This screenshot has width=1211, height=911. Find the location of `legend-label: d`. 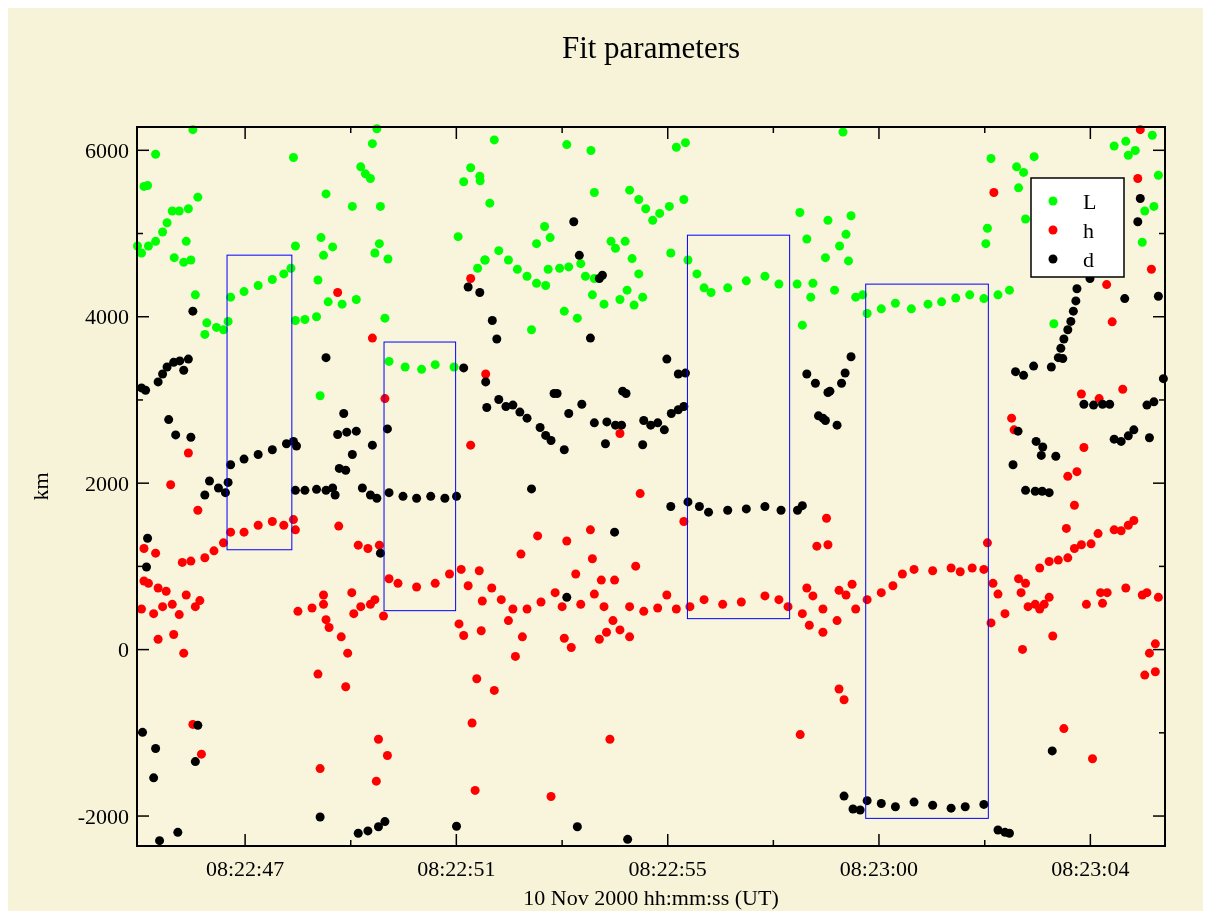

legend-label: d is located at coordinates (1088, 259).